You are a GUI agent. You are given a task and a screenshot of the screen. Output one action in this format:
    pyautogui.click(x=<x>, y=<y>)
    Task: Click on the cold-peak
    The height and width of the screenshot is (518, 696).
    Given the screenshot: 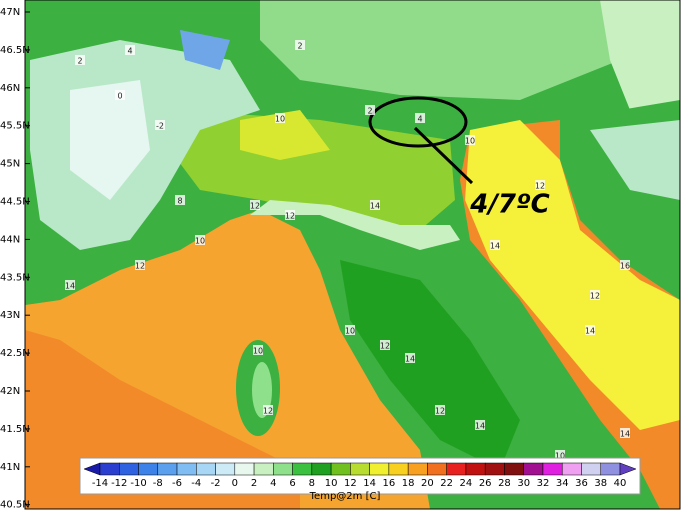 What is the action you would take?
    pyautogui.click(x=205, y=50)
    